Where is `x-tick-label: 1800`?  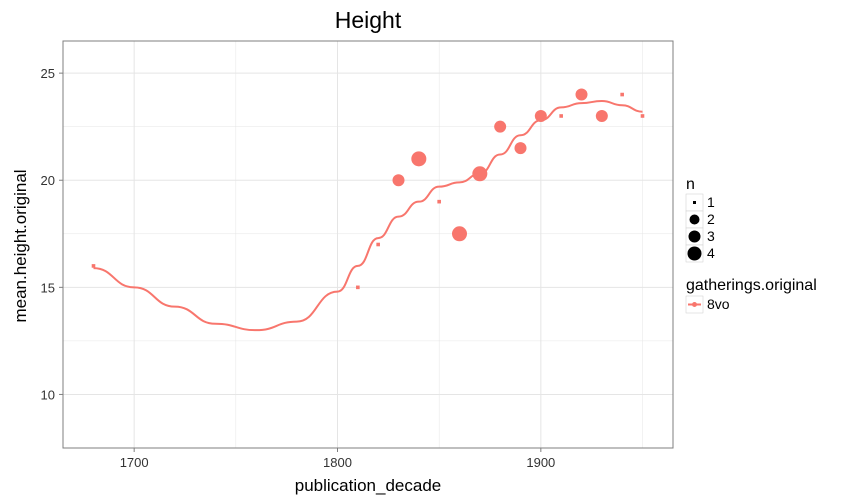 x-tick-label: 1800 is located at coordinates (337, 462).